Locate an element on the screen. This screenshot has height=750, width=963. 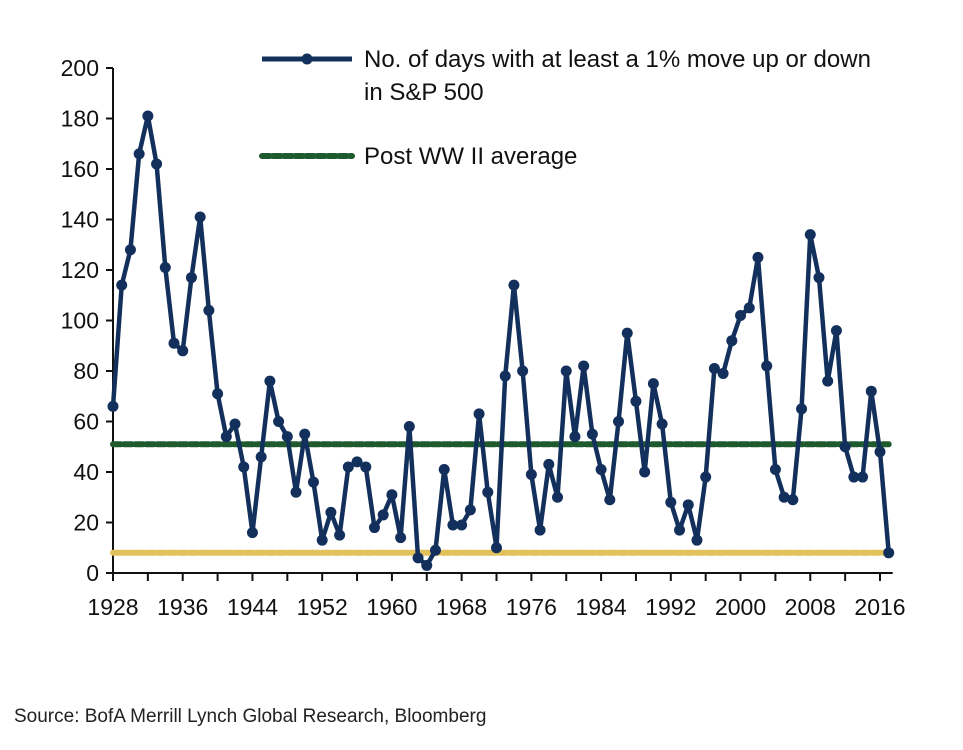
legend-label-series-line2: in S&P 500 is located at coordinates (424, 92).